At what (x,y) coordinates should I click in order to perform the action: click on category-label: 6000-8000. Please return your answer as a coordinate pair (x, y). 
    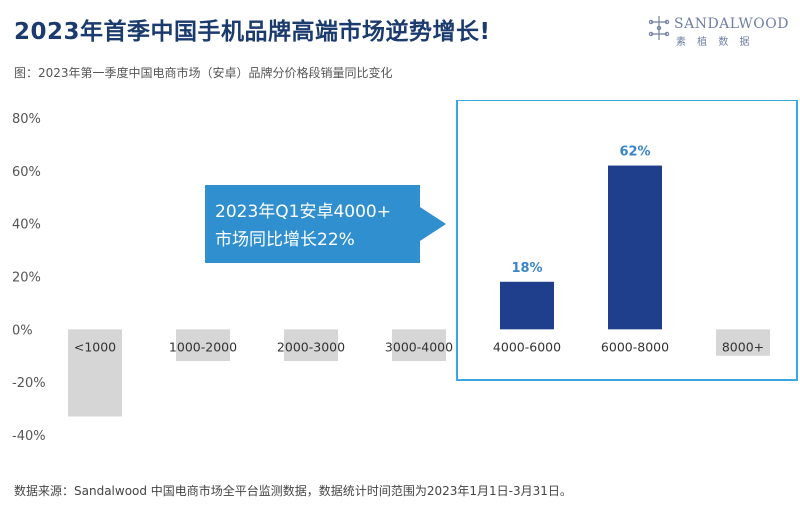
    Looking at the image, I should click on (635, 346).